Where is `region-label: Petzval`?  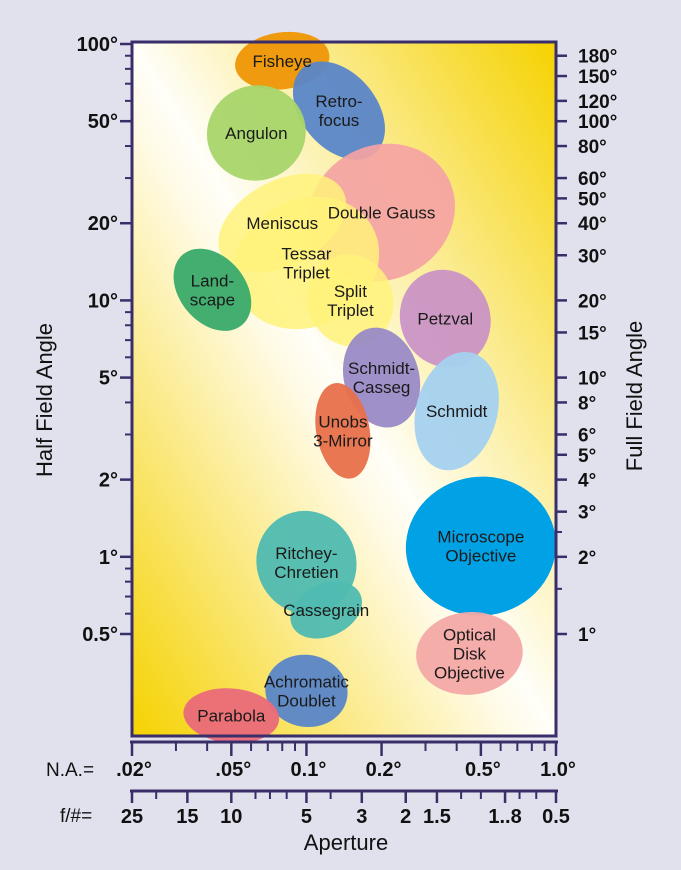 region-label: Petzval is located at coordinates (445, 319).